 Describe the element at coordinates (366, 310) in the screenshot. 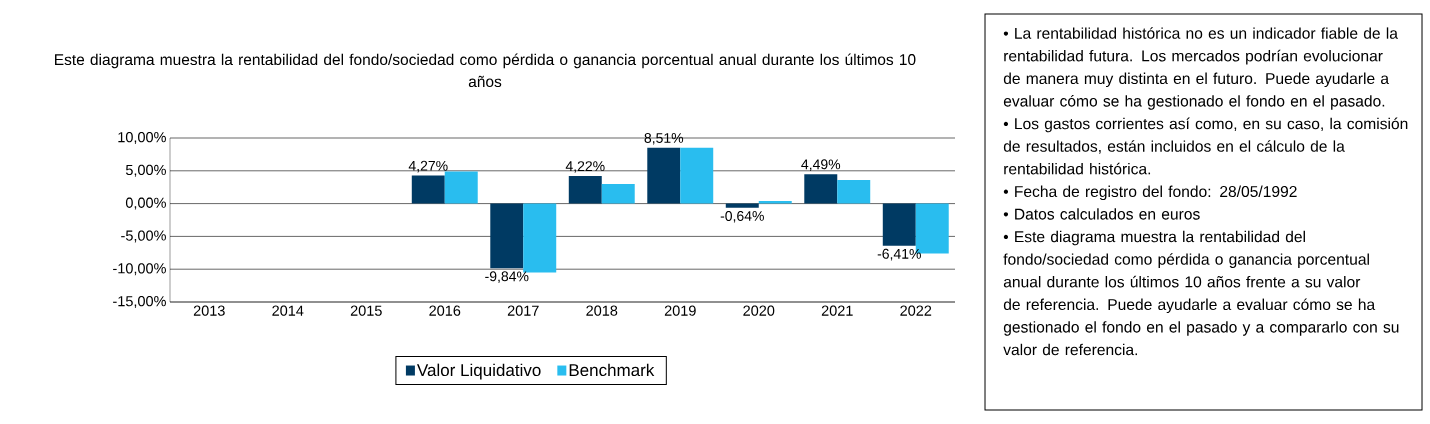

I see `x-tick-label: 2015` at that location.